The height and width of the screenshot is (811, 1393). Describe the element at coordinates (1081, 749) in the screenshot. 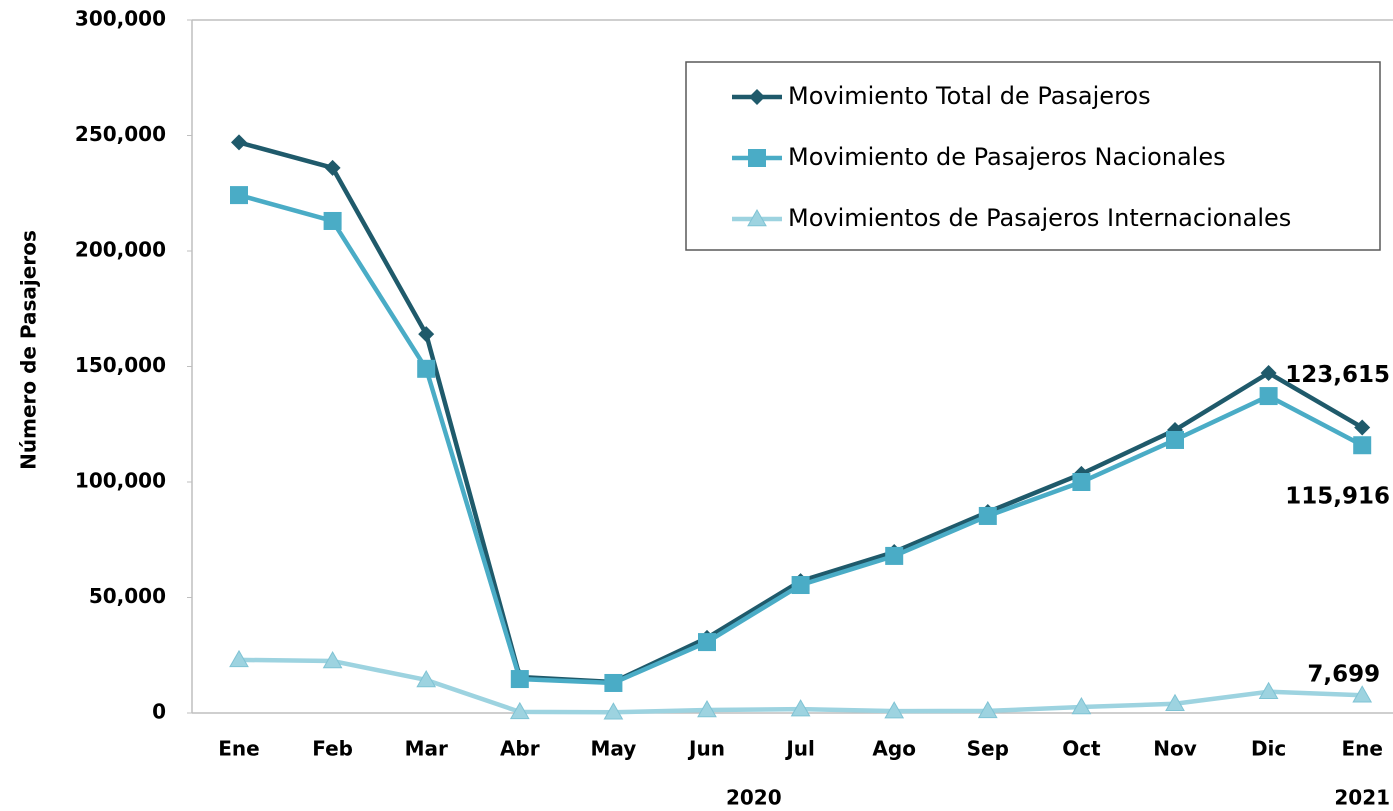

I see `x-tick-label: Oct` at that location.